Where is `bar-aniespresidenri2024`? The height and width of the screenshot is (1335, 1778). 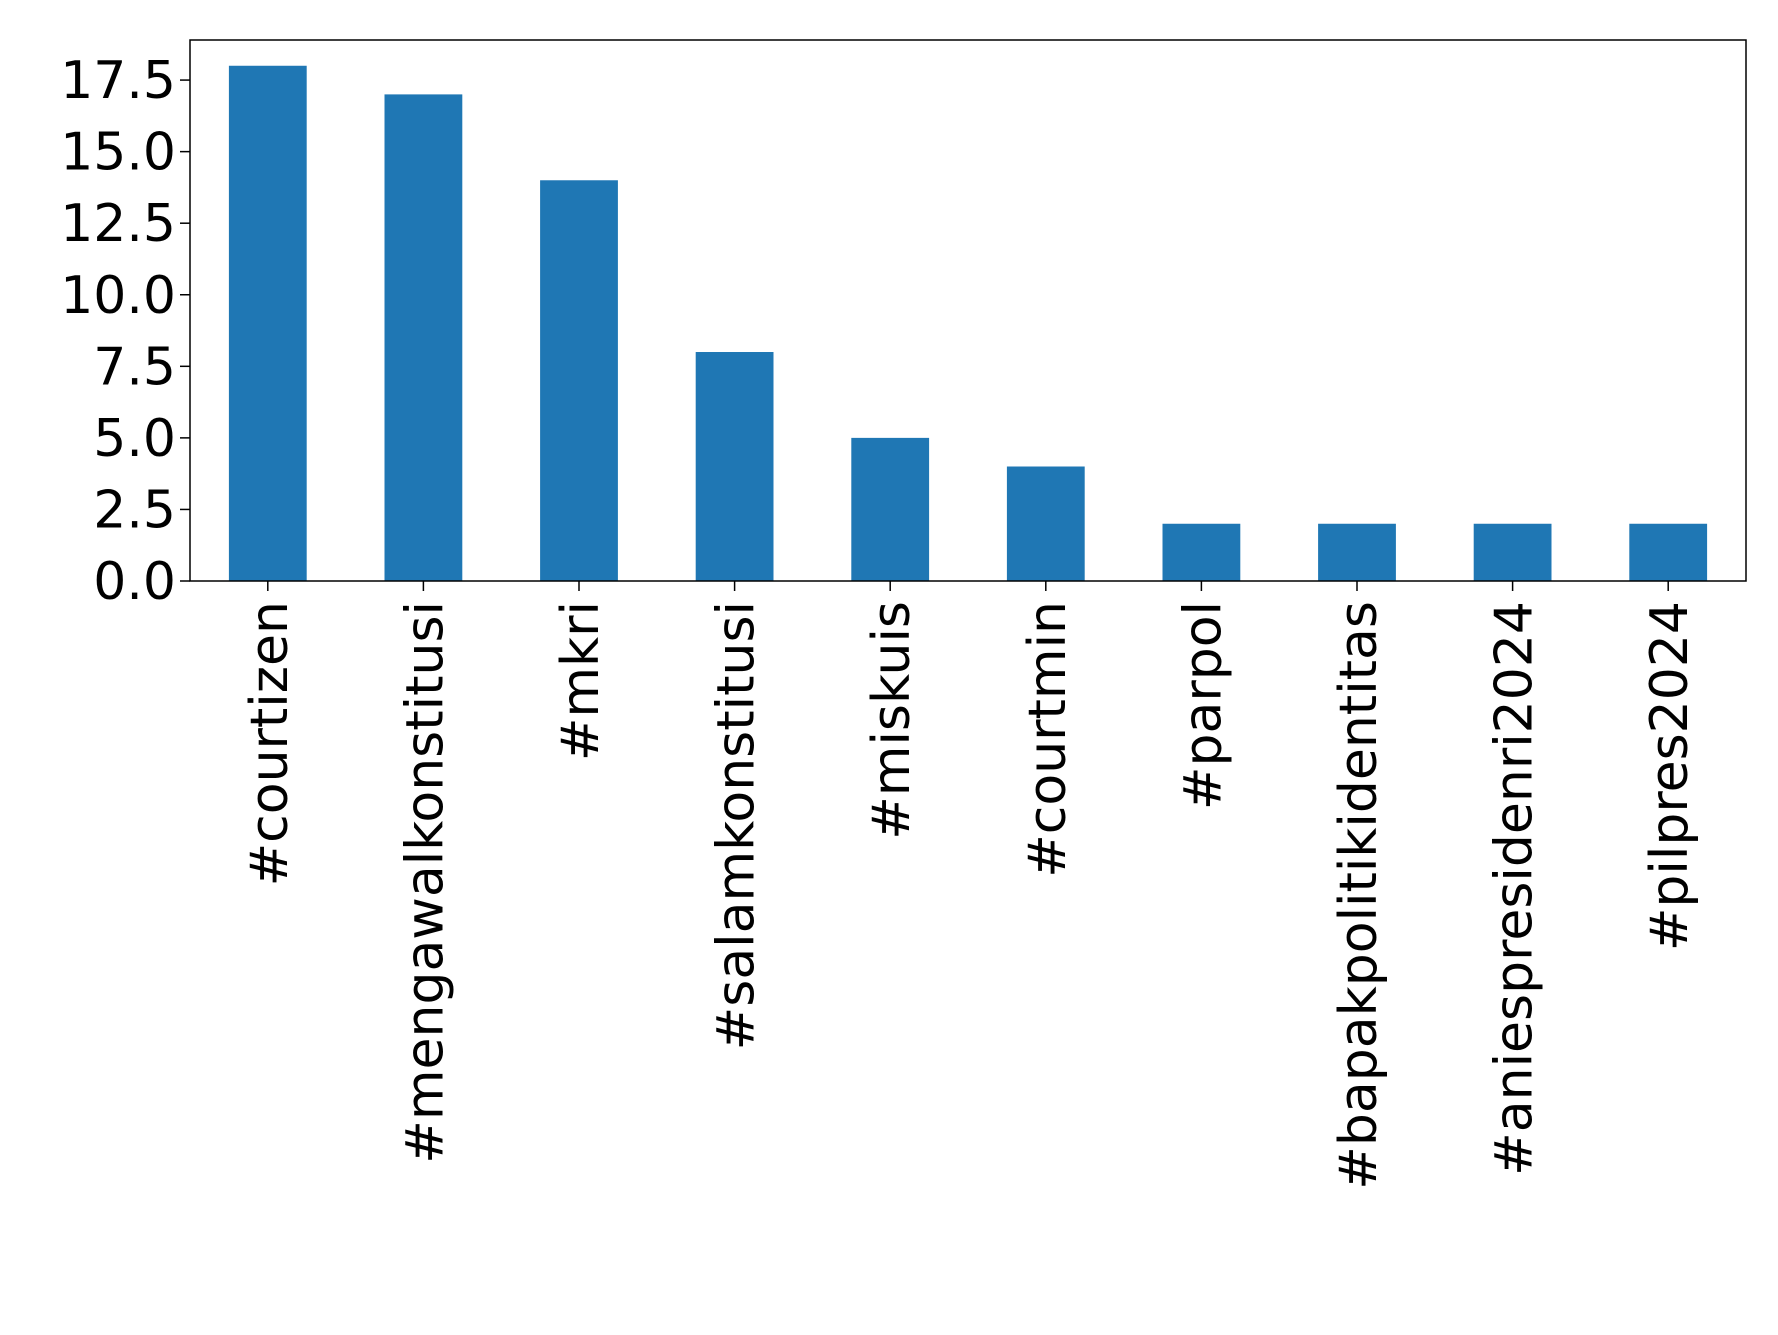 bar-aniespresidenri2024 is located at coordinates (1512, 552).